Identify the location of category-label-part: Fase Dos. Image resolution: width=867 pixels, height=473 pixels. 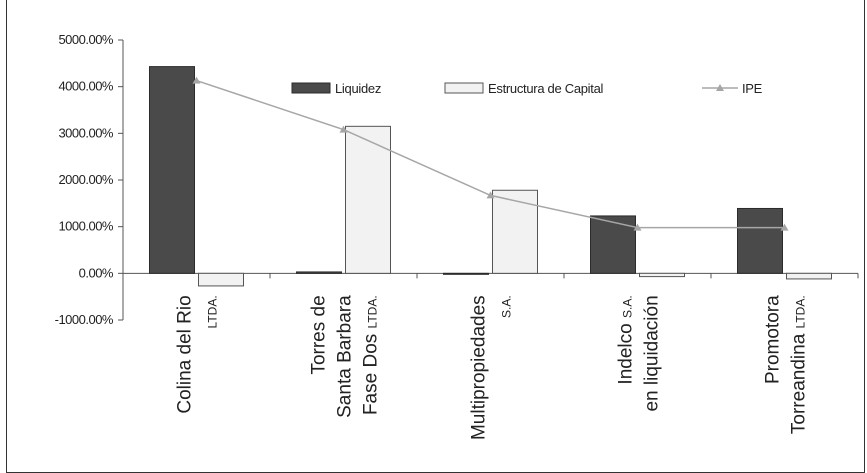
(371, 371).